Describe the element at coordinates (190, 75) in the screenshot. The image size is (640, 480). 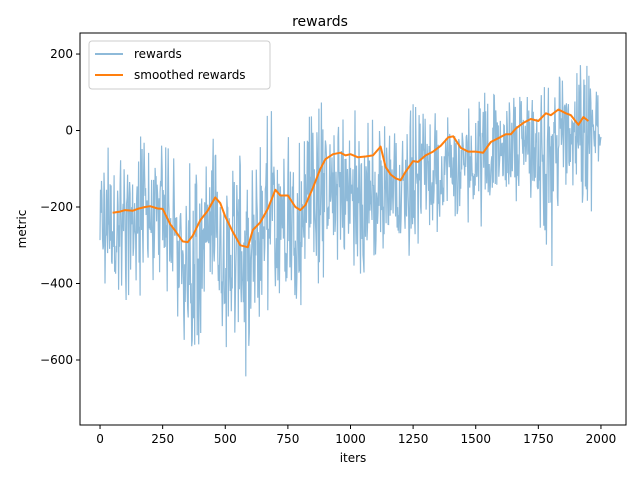
I see `legend-label-smoothed-rewards: smoothed rewards` at that location.